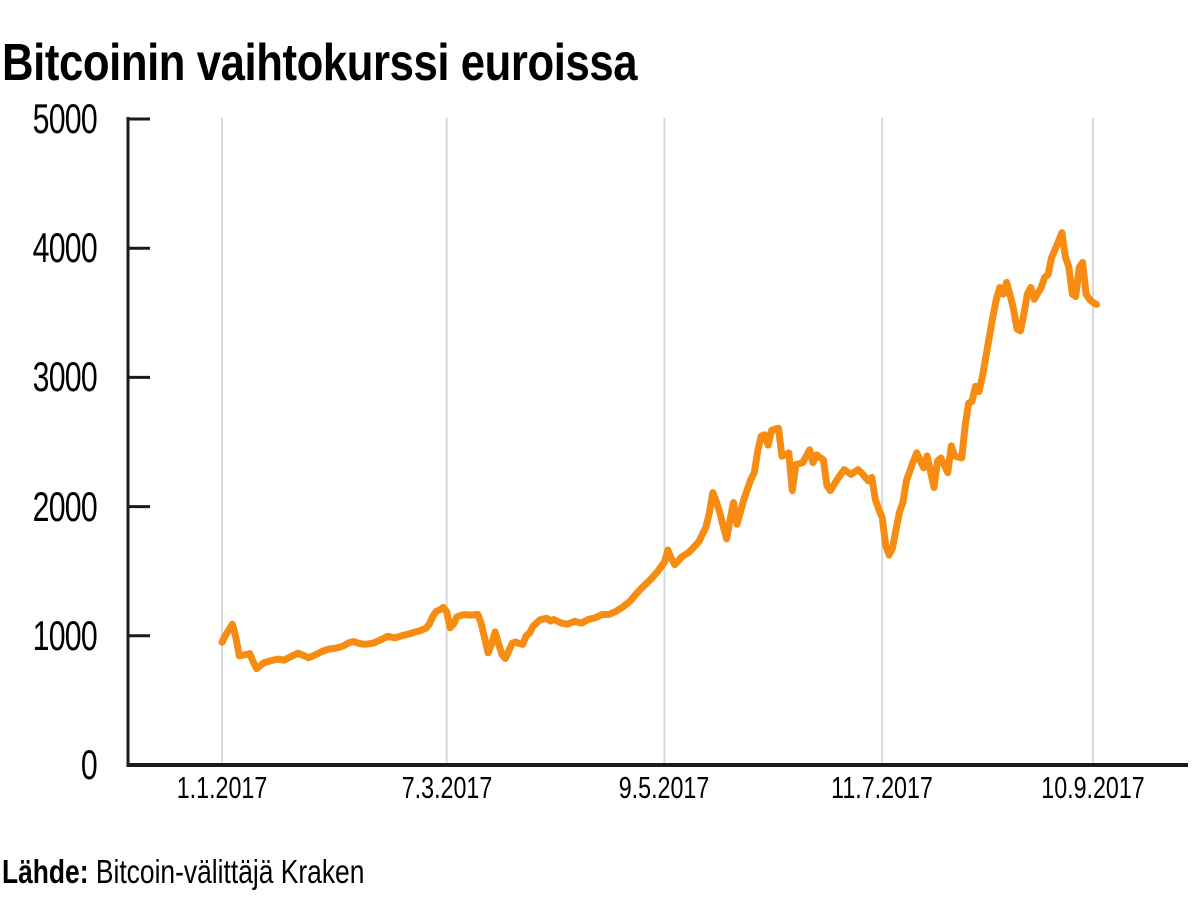 The width and height of the screenshot is (1198, 899). What do you see at coordinates (45, 871) in the screenshot?
I see `source-label: Lähde:` at bounding box center [45, 871].